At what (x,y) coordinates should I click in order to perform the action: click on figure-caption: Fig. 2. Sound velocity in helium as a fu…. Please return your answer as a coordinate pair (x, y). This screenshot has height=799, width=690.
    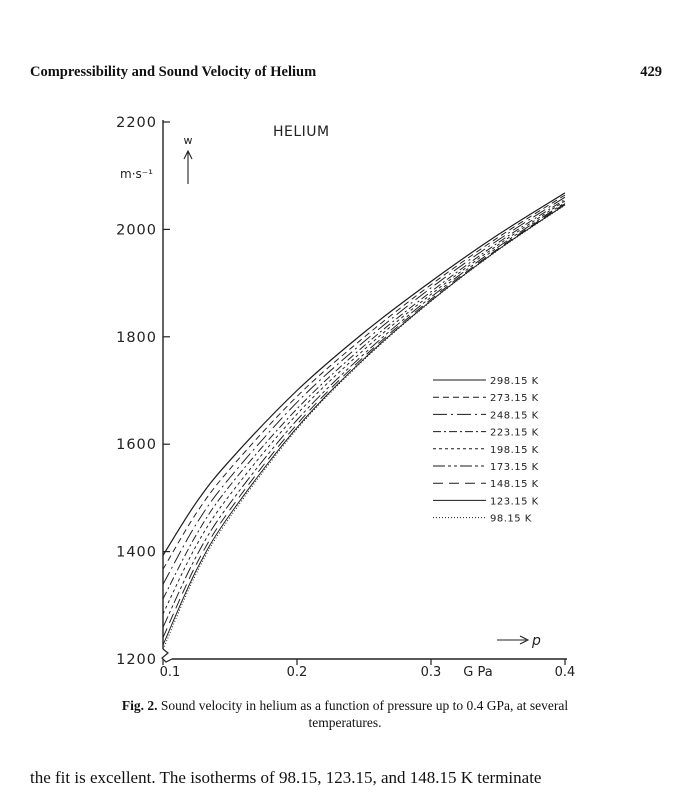
    Looking at the image, I should click on (345, 714).